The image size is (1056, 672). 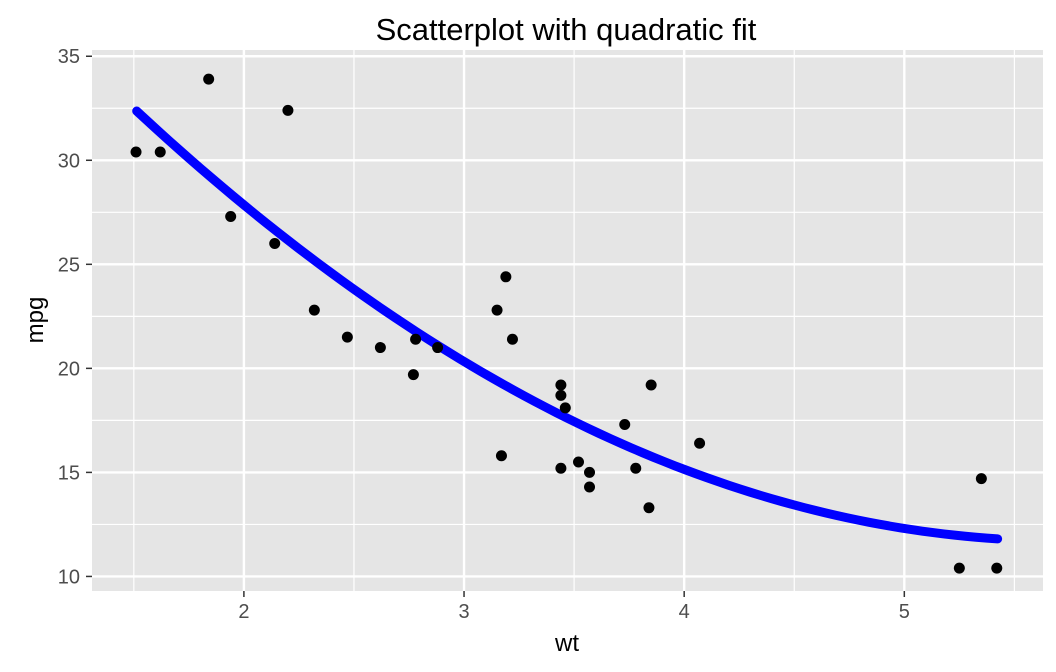 What do you see at coordinates (75, 317) in the screenshot?
I see `y-axis: 10 15 20 25 30 35` at bounding box center [75, 317].